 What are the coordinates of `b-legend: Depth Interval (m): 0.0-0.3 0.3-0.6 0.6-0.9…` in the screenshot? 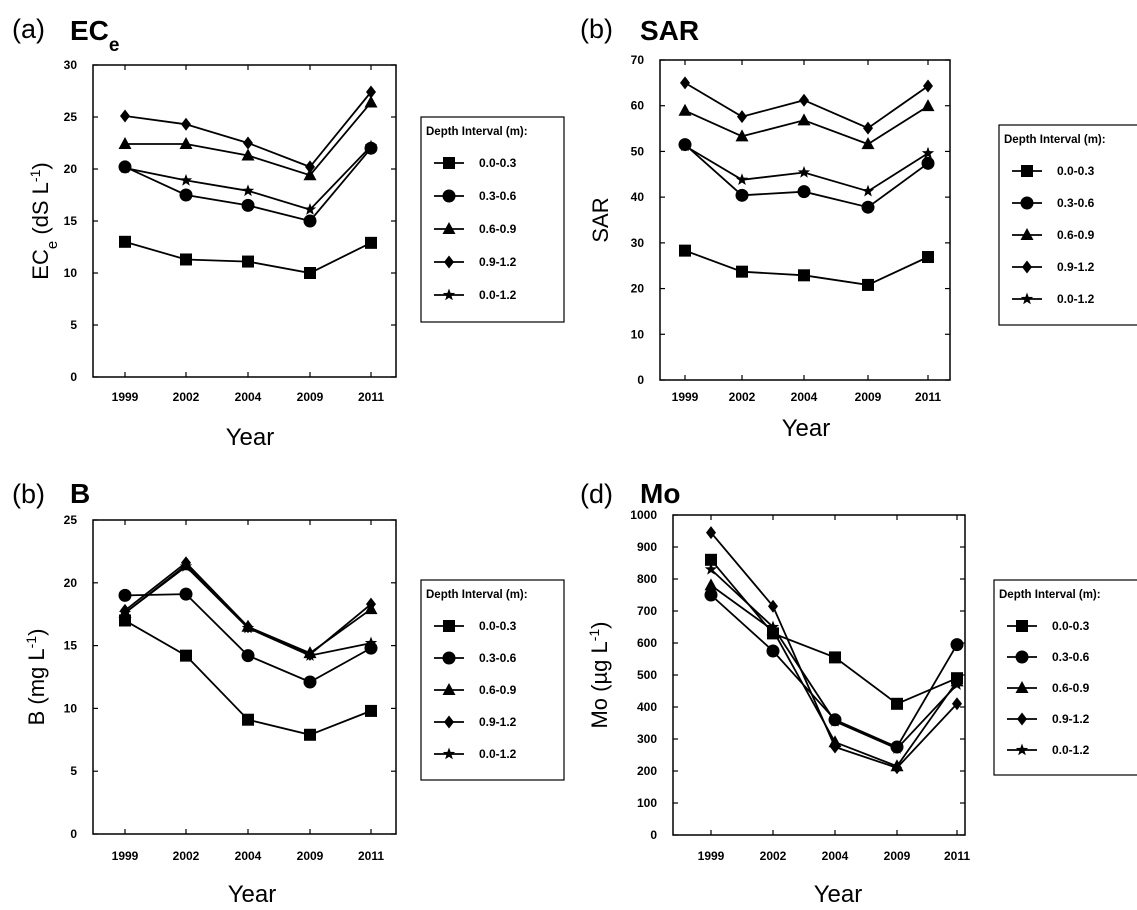 It's located at (492, 680).